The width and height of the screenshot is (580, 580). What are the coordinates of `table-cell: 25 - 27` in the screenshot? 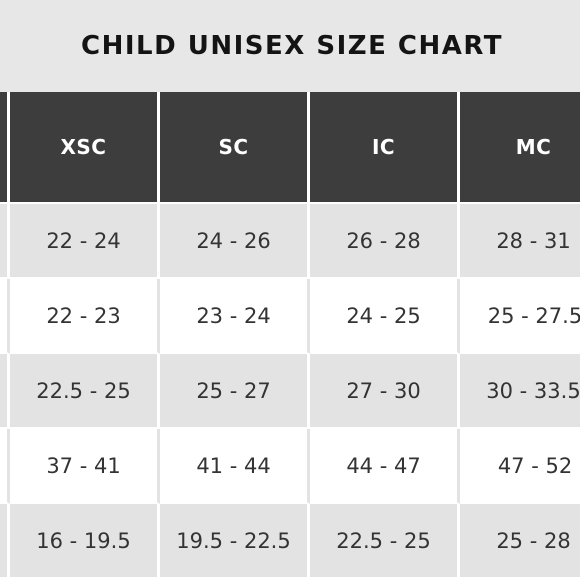 It's located at (235, 391).